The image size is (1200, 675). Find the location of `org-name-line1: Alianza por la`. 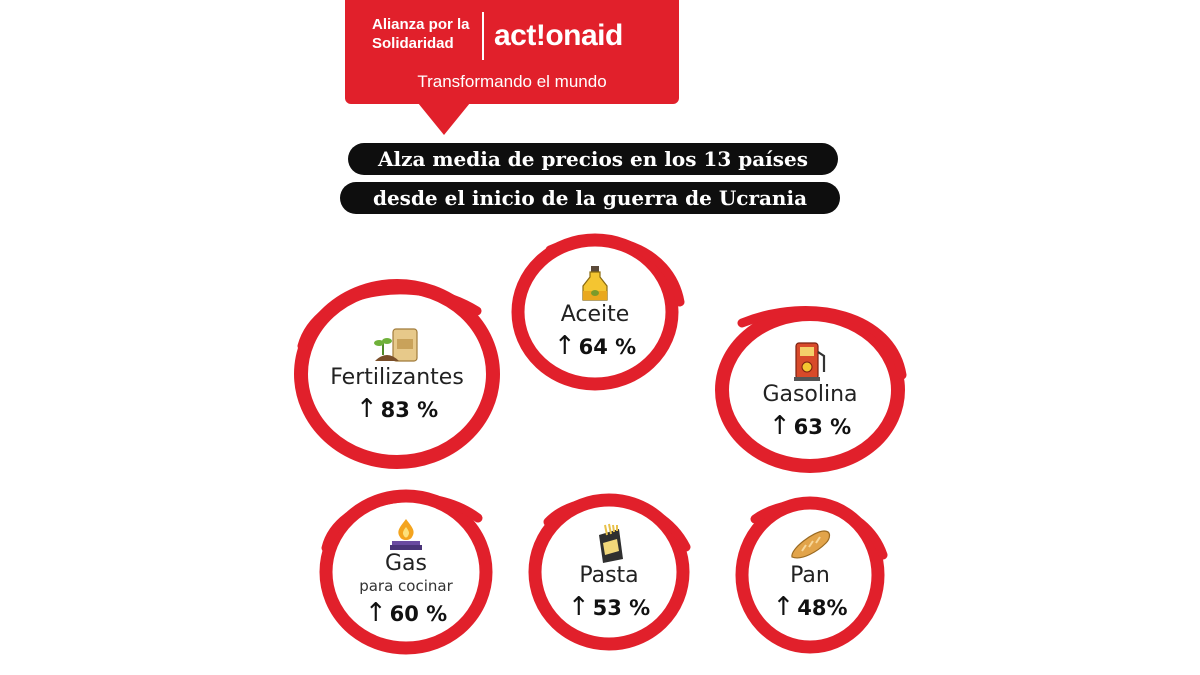

org-name-line1: Alianza por la is located at coordinates (421, 24).